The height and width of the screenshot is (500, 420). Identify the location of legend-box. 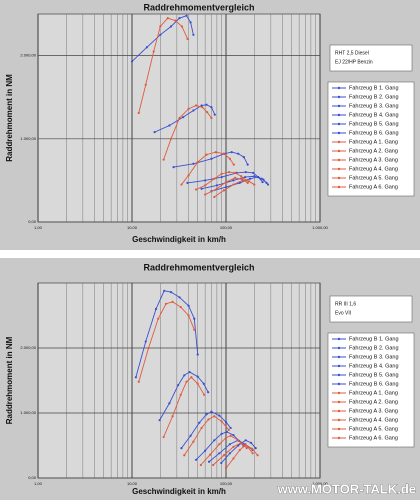
(371, 390).